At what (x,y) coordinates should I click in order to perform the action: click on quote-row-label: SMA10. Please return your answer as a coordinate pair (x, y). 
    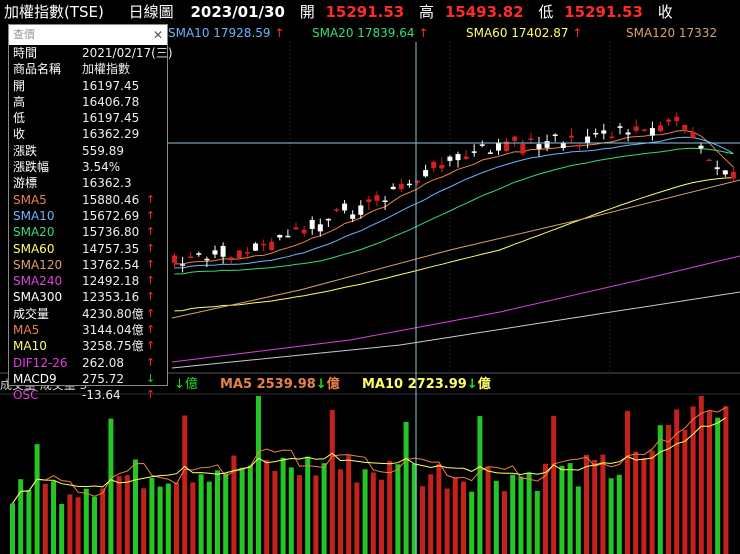
    Looking at the image, I should click on (34, 215).